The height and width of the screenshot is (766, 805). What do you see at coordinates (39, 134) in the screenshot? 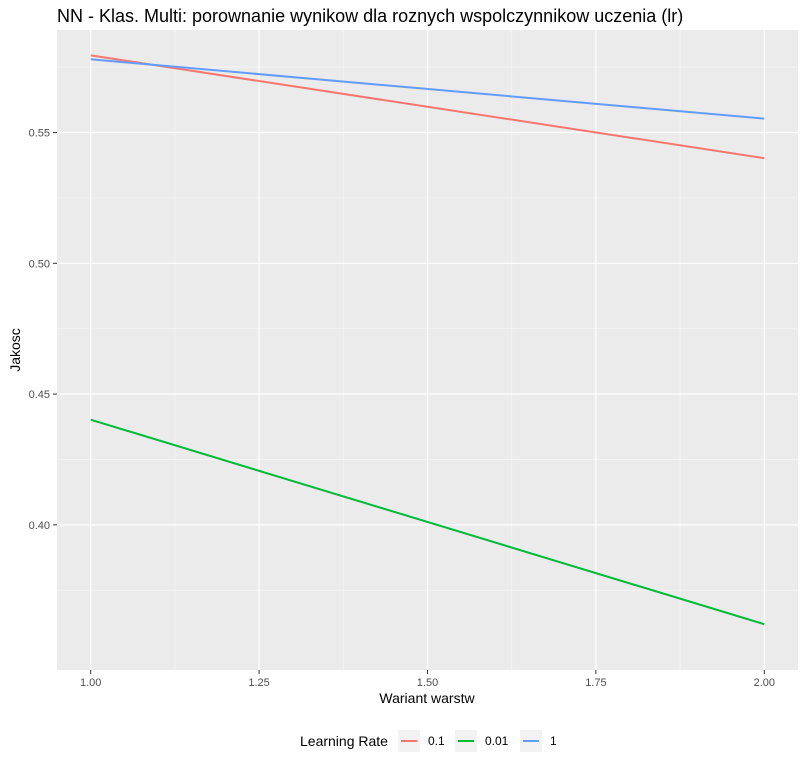
I see `y-tick-label: 0.55` at bounding box center [39, 134].